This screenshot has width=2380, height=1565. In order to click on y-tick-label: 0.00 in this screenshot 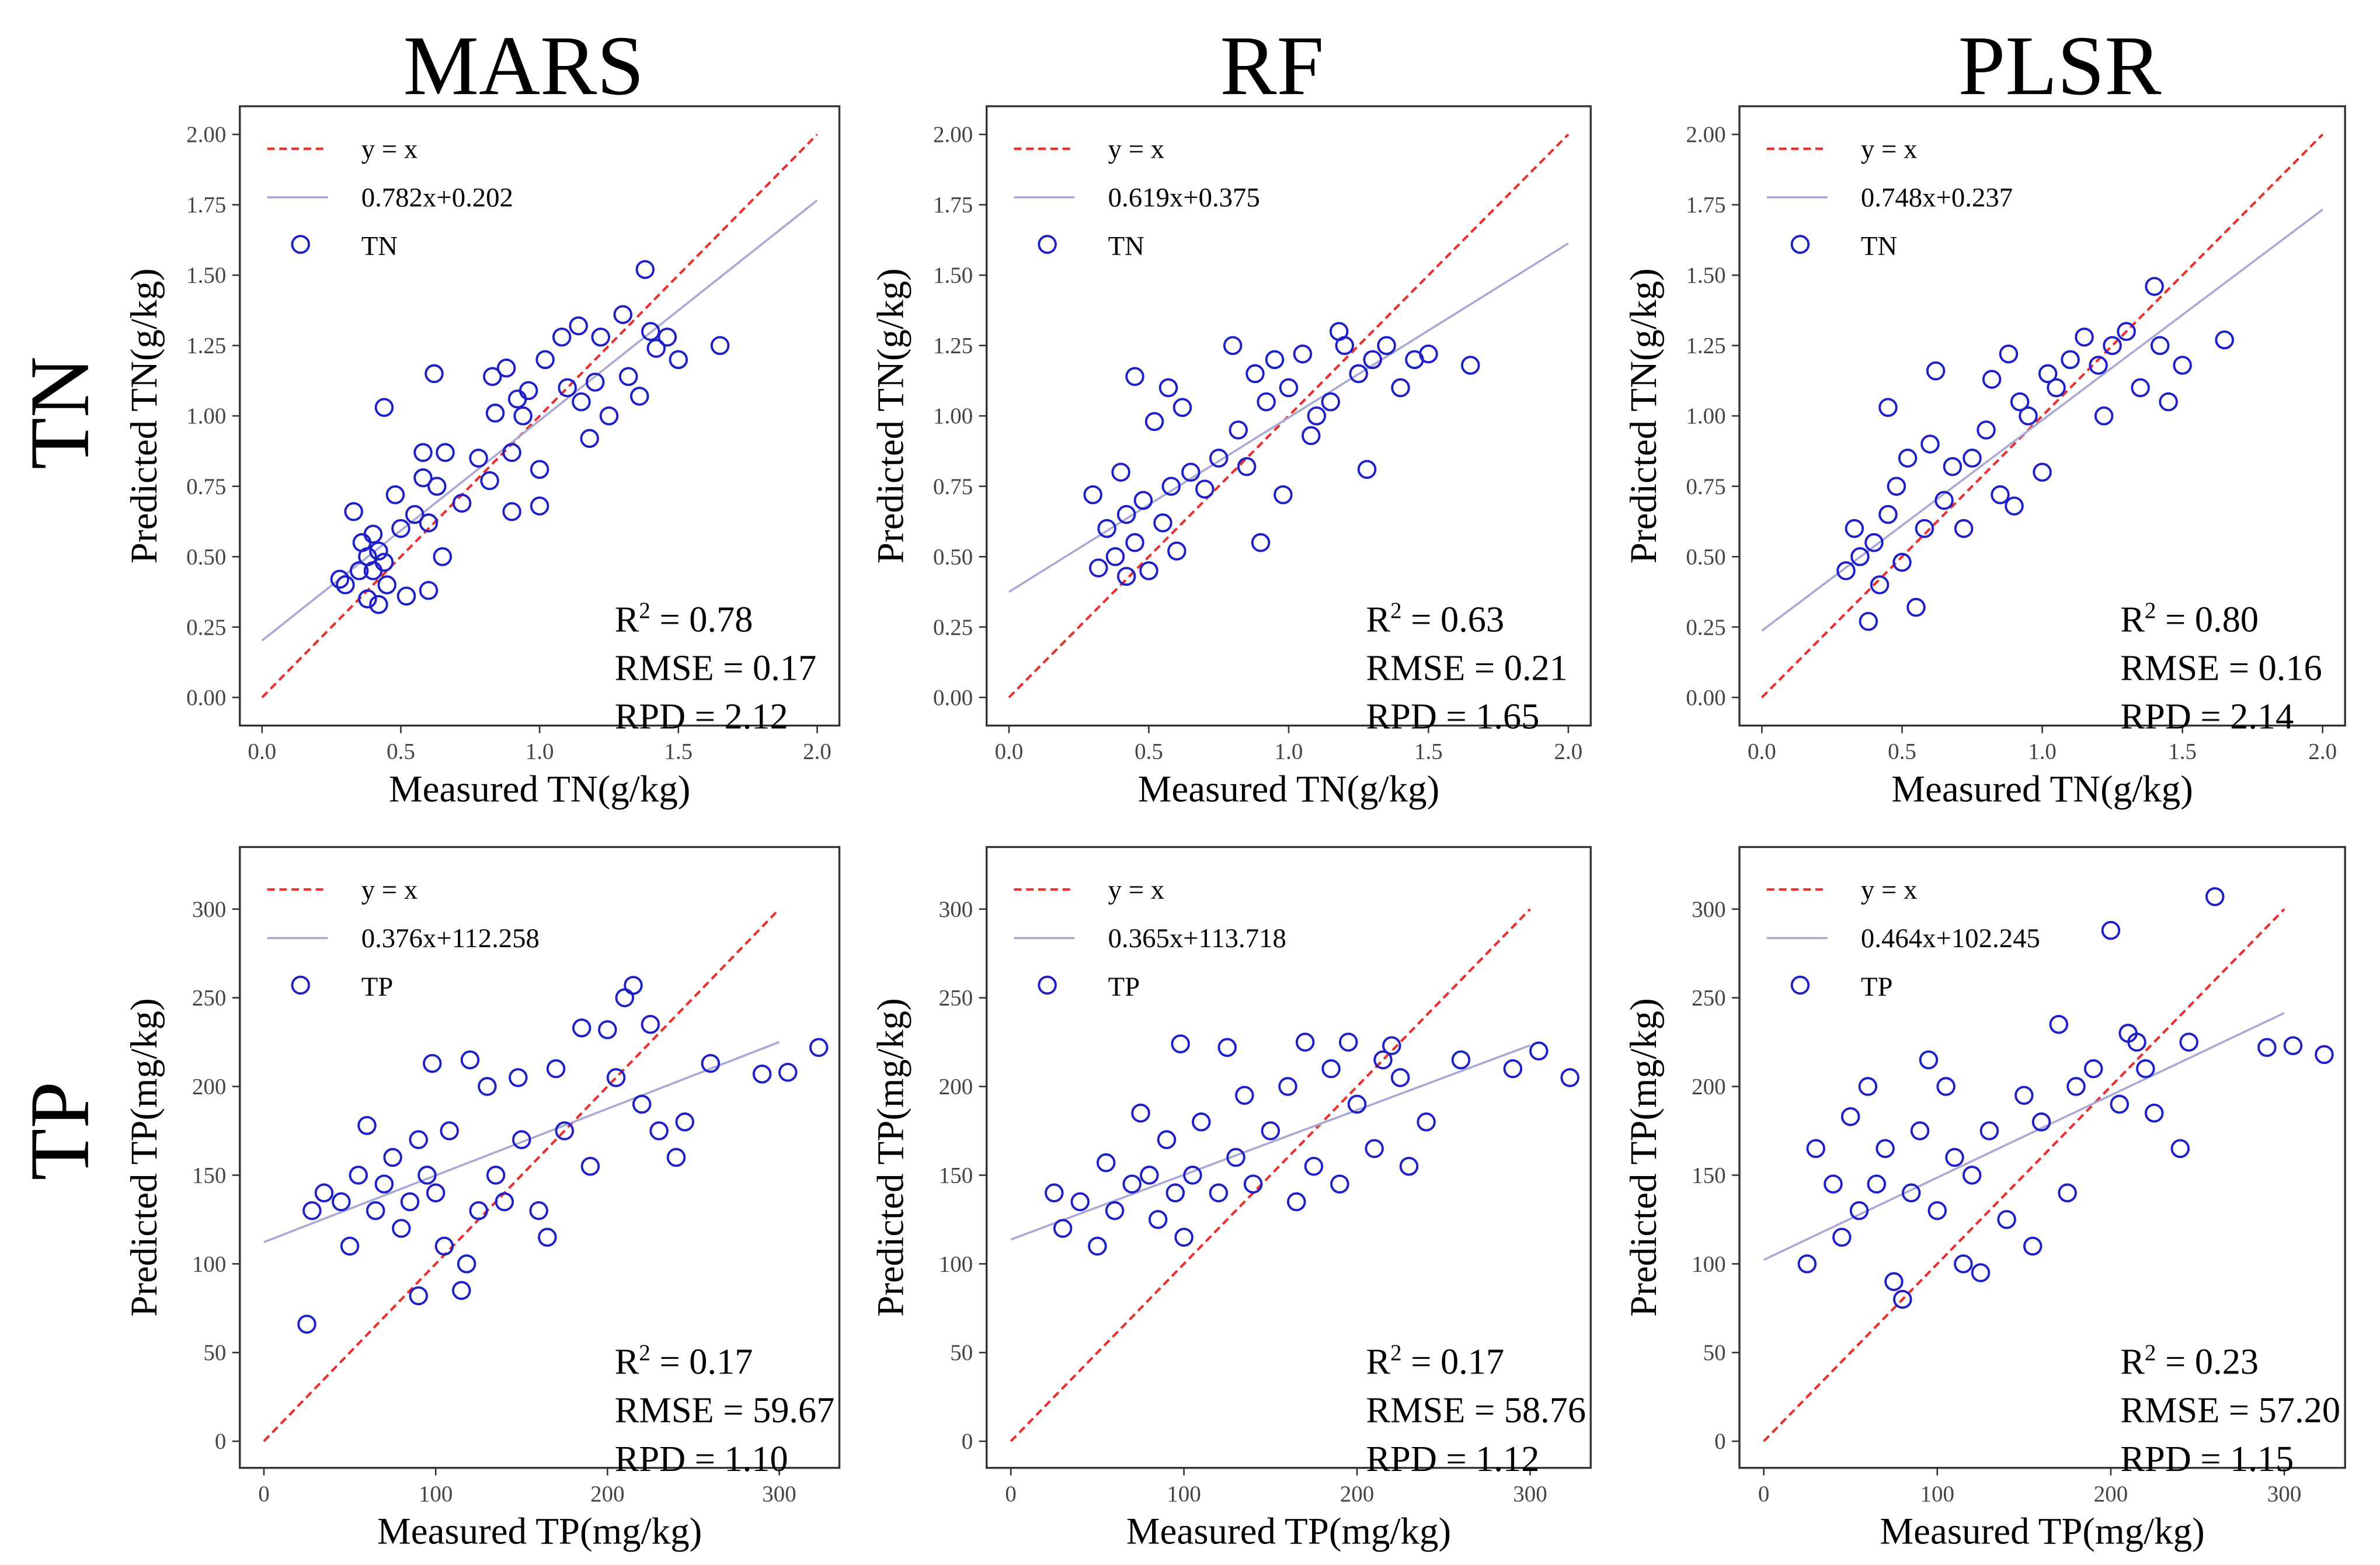, I will do `click(953, 697)`.